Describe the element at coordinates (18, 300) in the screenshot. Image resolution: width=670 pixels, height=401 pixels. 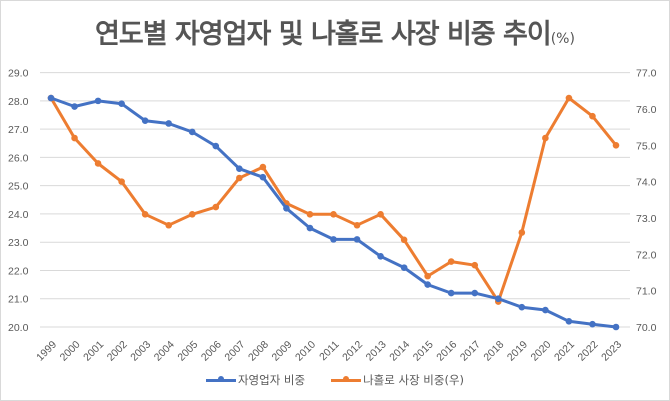
I see `left-axis-tick: 21.0` at that location.